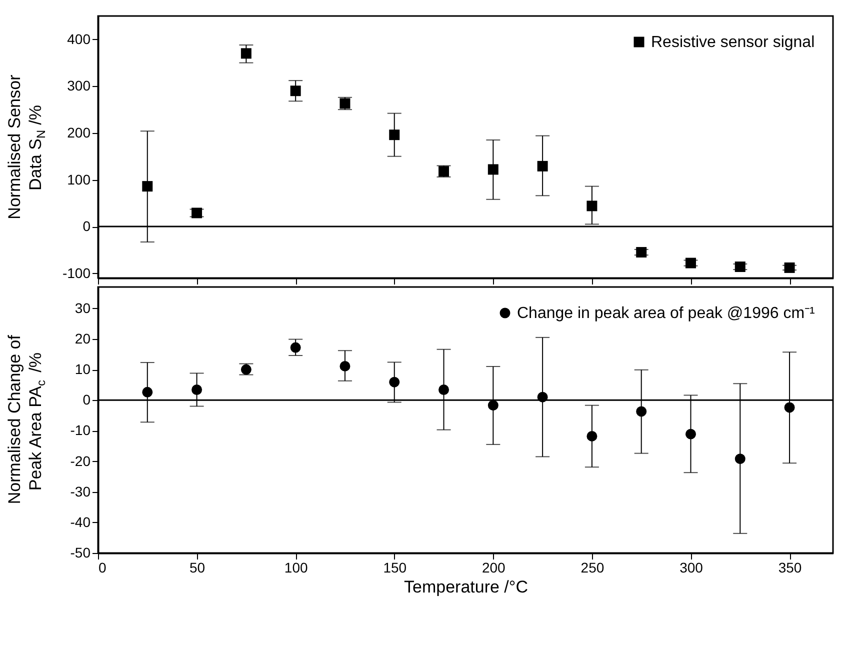  What do you see at coordinates (666, 313) in the screenshot?
I see `legend-label: Change in peak area of peak @1996 cm⁻¹` at bounding box center [666, 313].